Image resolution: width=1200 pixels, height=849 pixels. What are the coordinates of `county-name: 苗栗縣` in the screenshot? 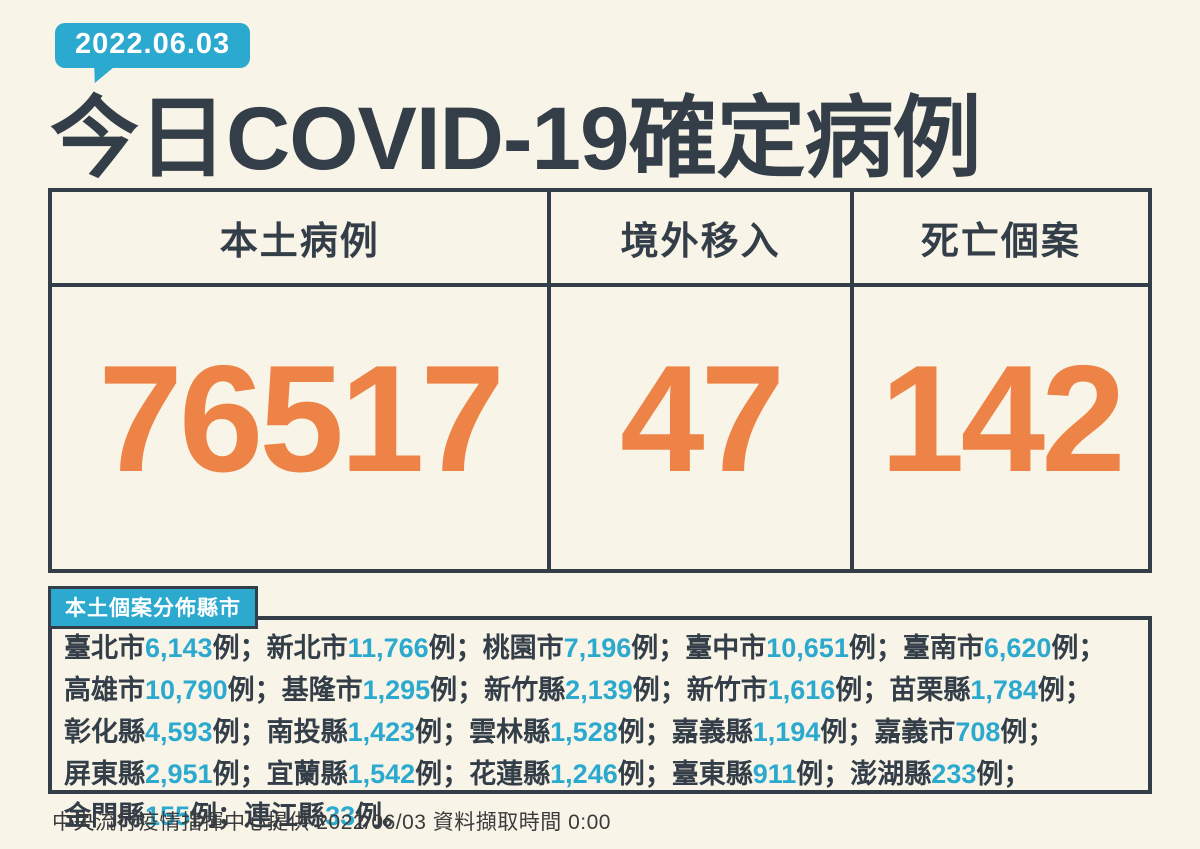 It's located at (930, 690).